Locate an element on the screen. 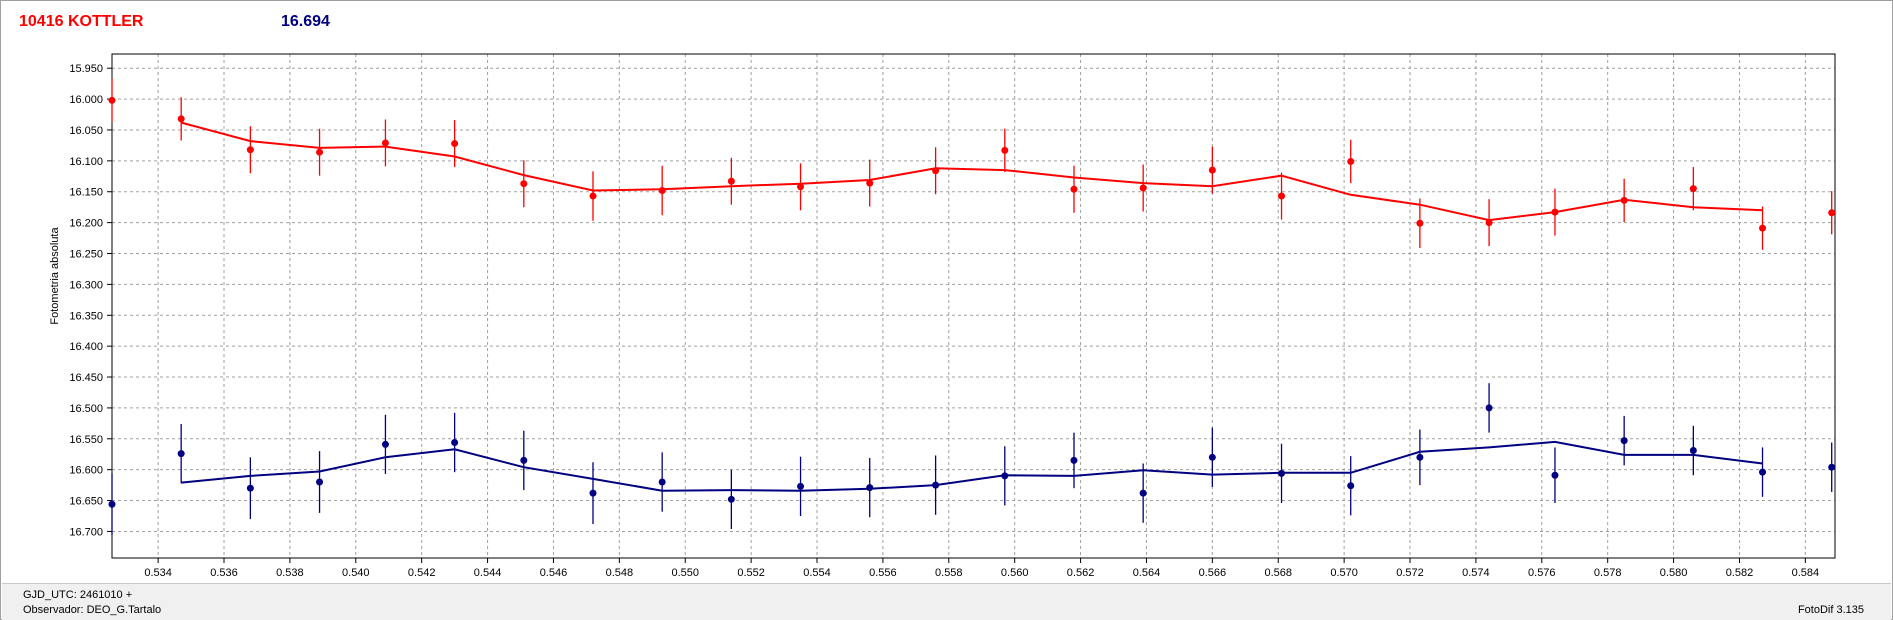 Image resolution: width=1893 pixels, height=620 pixels. series-2-fit-line is located at coordinates (972, 466).